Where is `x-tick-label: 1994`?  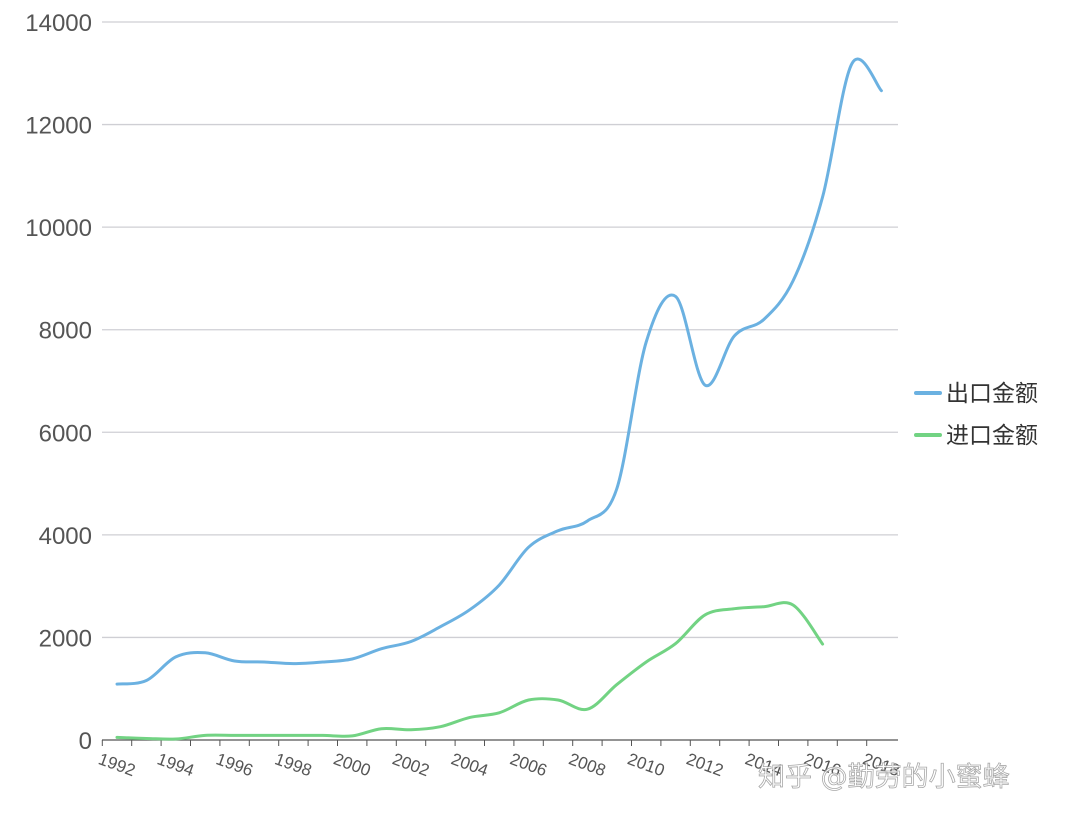 x-tick-label: 1994 is located at coordinates (176, 764).